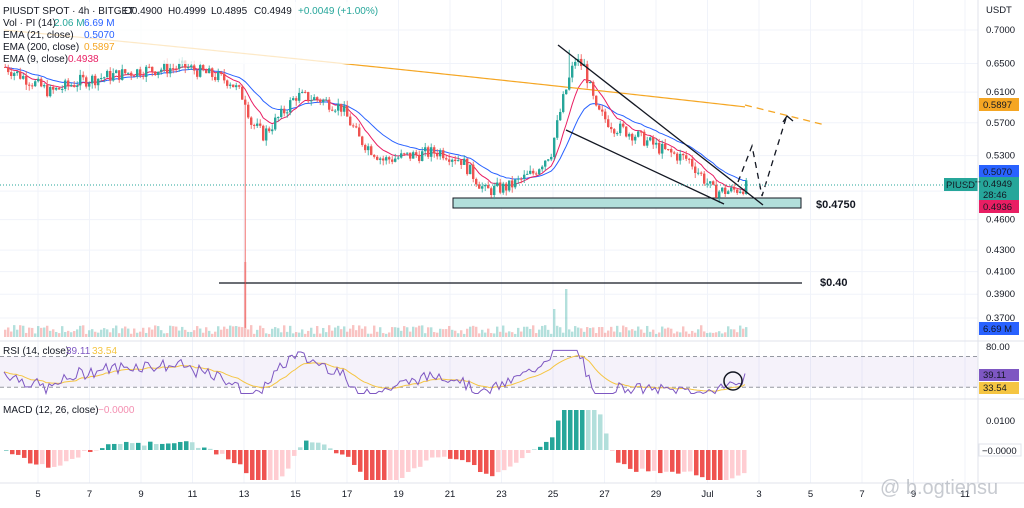  I want to click on rsi-ma-value: 33.54, so click(104, 351).